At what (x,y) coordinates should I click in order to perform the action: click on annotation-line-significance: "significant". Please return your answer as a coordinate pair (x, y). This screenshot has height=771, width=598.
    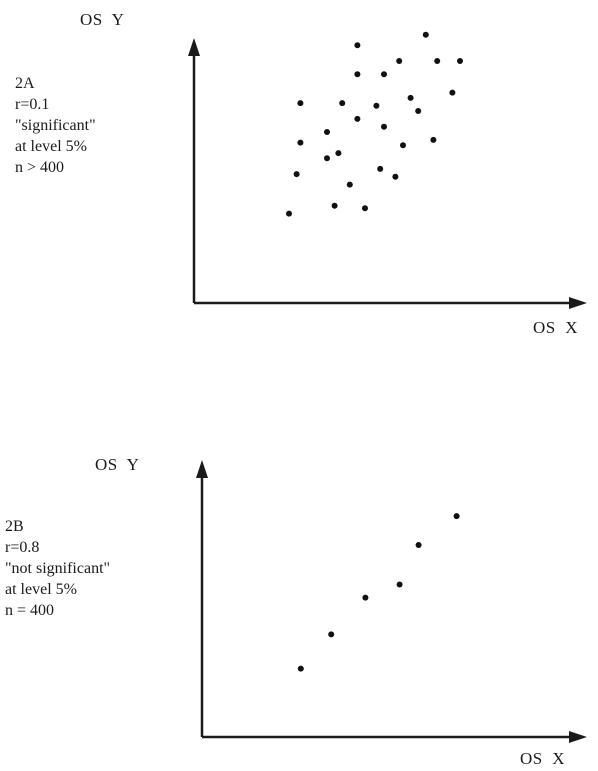
    Looking at the image, I should click on (55, 125).